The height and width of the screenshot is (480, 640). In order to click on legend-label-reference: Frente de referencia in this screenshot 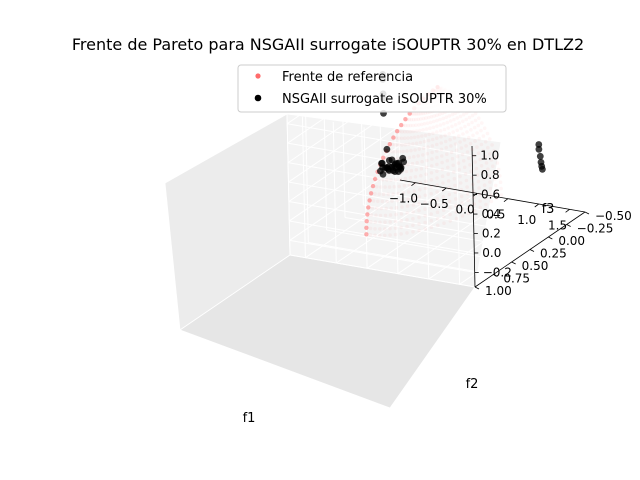, I will do `click(347, 77)`.